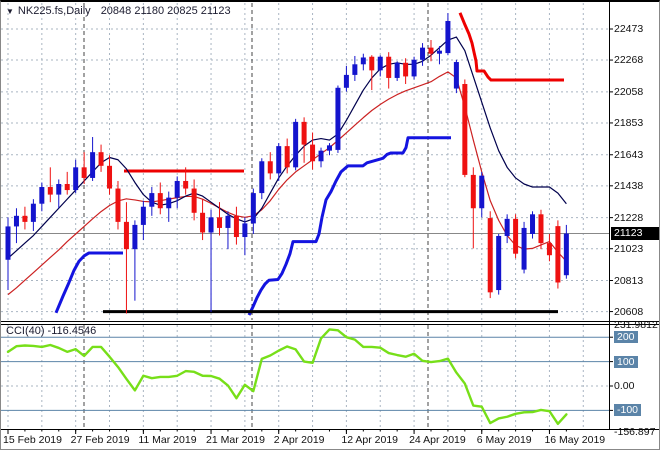  What do you see at coordinates (629, 311) in the screenshot?
I see `price-axis-label: 20608` at bounding box center [629, 311].